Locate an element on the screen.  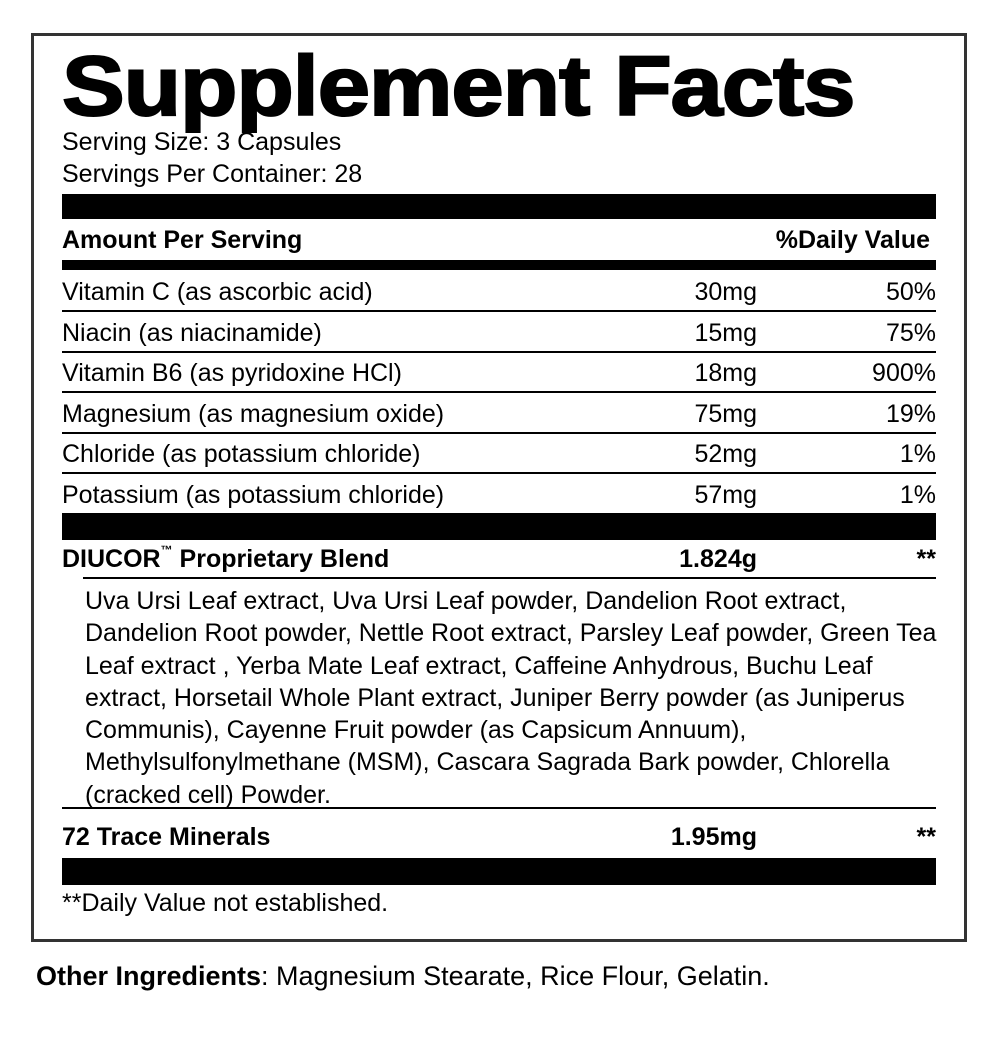
nutrient-dv: 75% is located at coordinates (910, 332).